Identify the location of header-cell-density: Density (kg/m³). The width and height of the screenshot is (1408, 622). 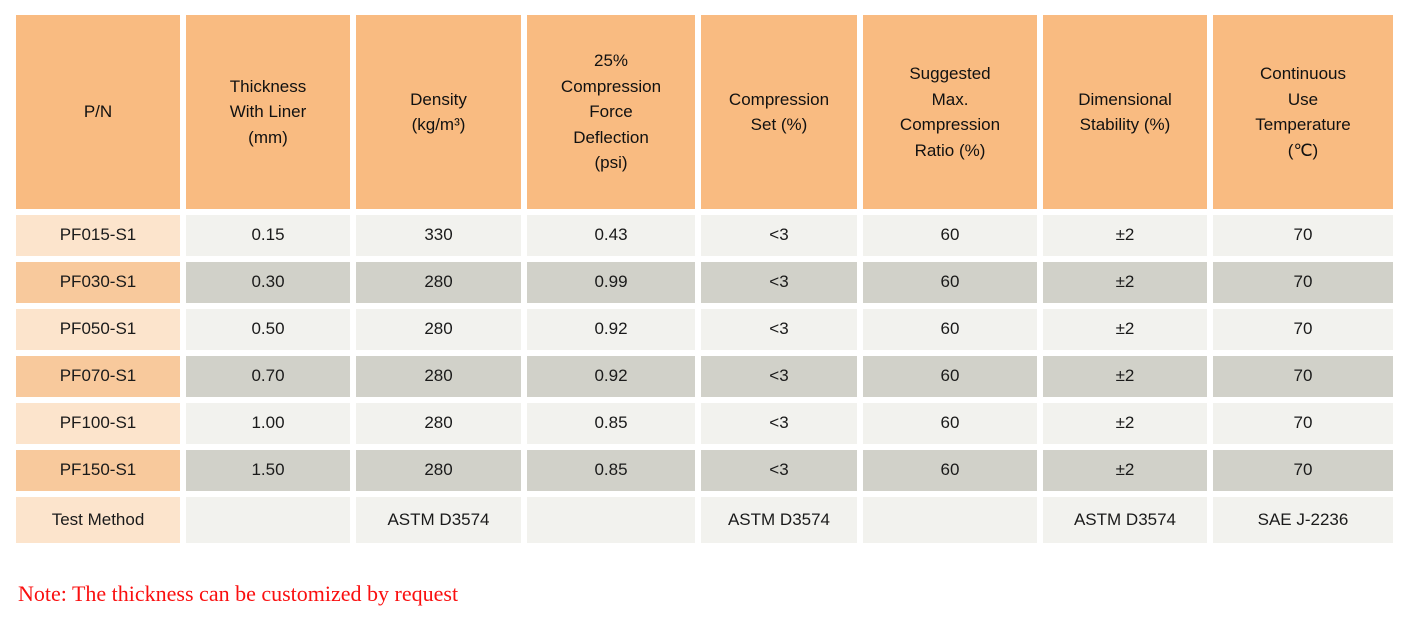
(438, 112).